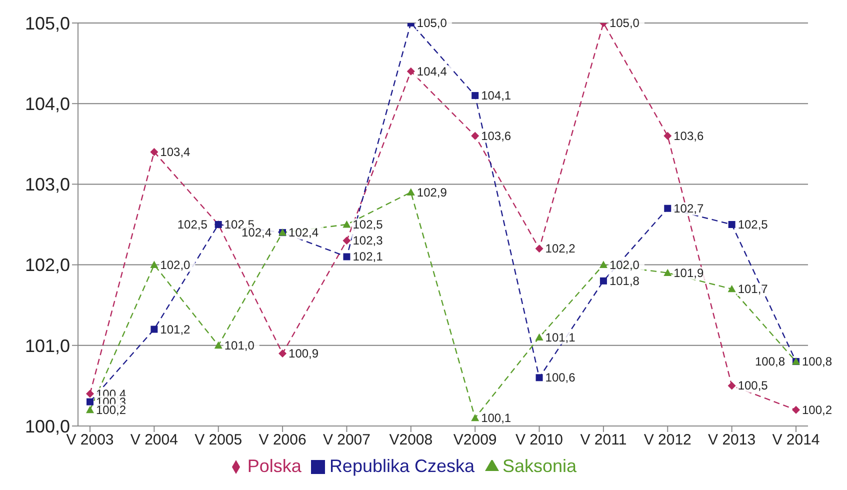 This screenshot has height=490, width=847. Describe the element at coordinates (346, 440) in the screenshot. I see `x-tick-label: V 2007` at that location.